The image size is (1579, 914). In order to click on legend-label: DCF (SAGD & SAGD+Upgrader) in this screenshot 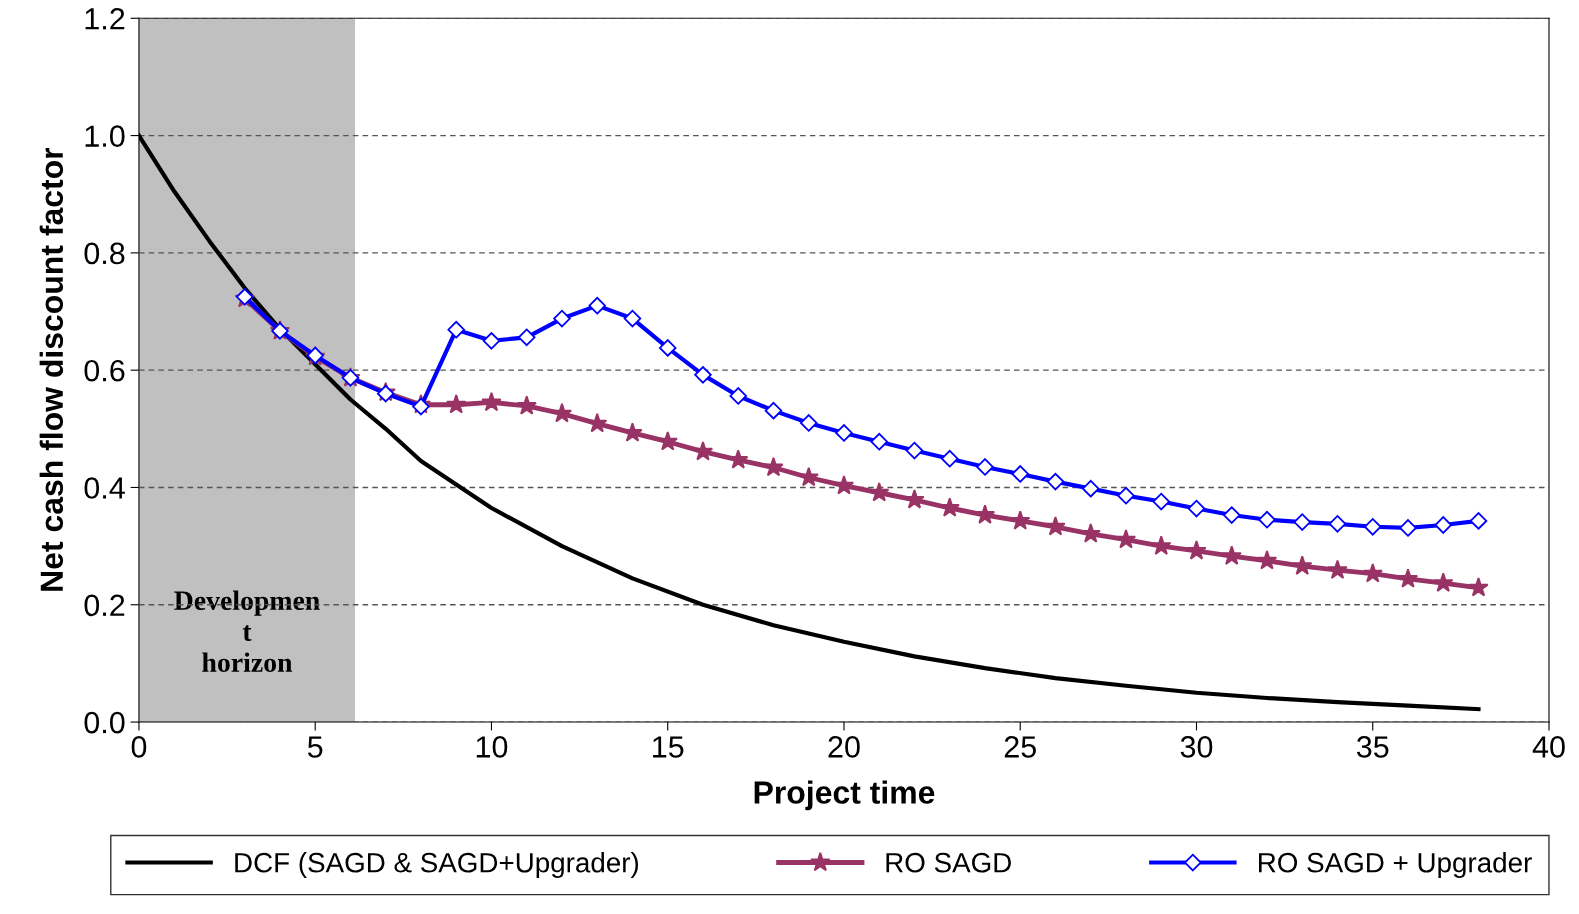, I will do `click(437, 865)`.